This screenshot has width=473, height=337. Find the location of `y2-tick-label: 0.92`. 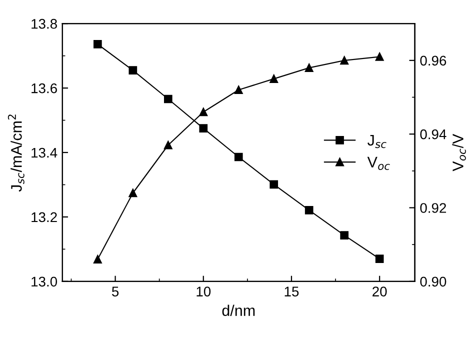

y2-tick-label: 0.92 is located at coordinates (433, 208).